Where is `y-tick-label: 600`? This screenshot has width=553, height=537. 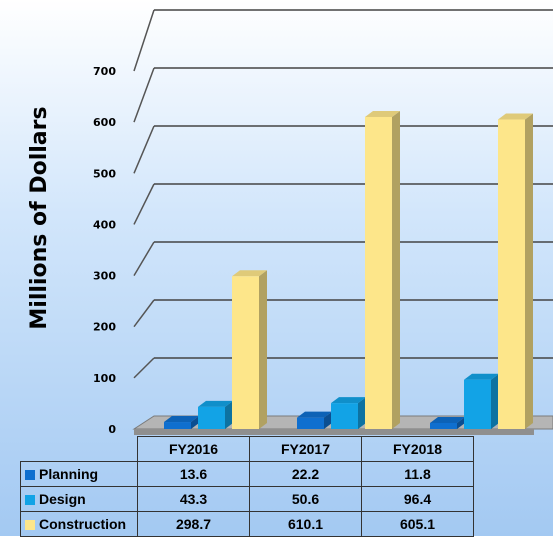
y-tick-label: 600 is located at coordinates (104, 122).